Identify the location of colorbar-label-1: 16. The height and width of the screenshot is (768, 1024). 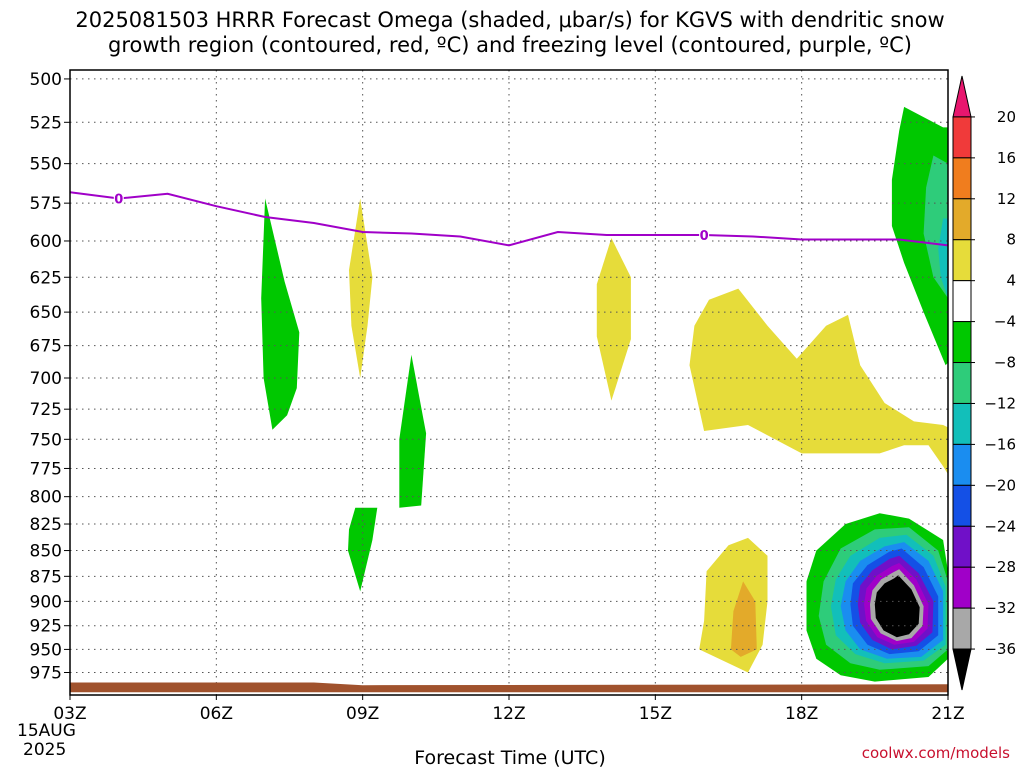
(1006, 158).